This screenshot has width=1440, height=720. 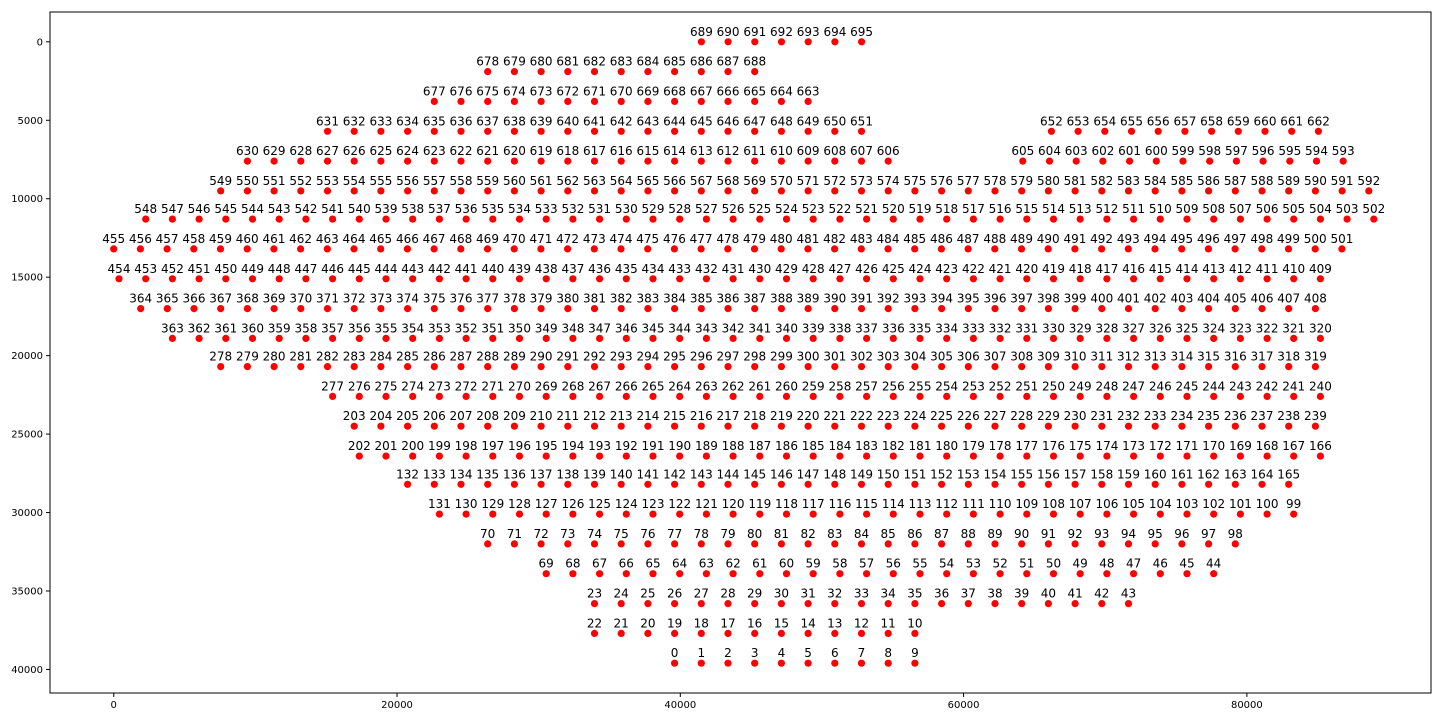 I want to click on point-label: 405, so click(x=1235, y=299).